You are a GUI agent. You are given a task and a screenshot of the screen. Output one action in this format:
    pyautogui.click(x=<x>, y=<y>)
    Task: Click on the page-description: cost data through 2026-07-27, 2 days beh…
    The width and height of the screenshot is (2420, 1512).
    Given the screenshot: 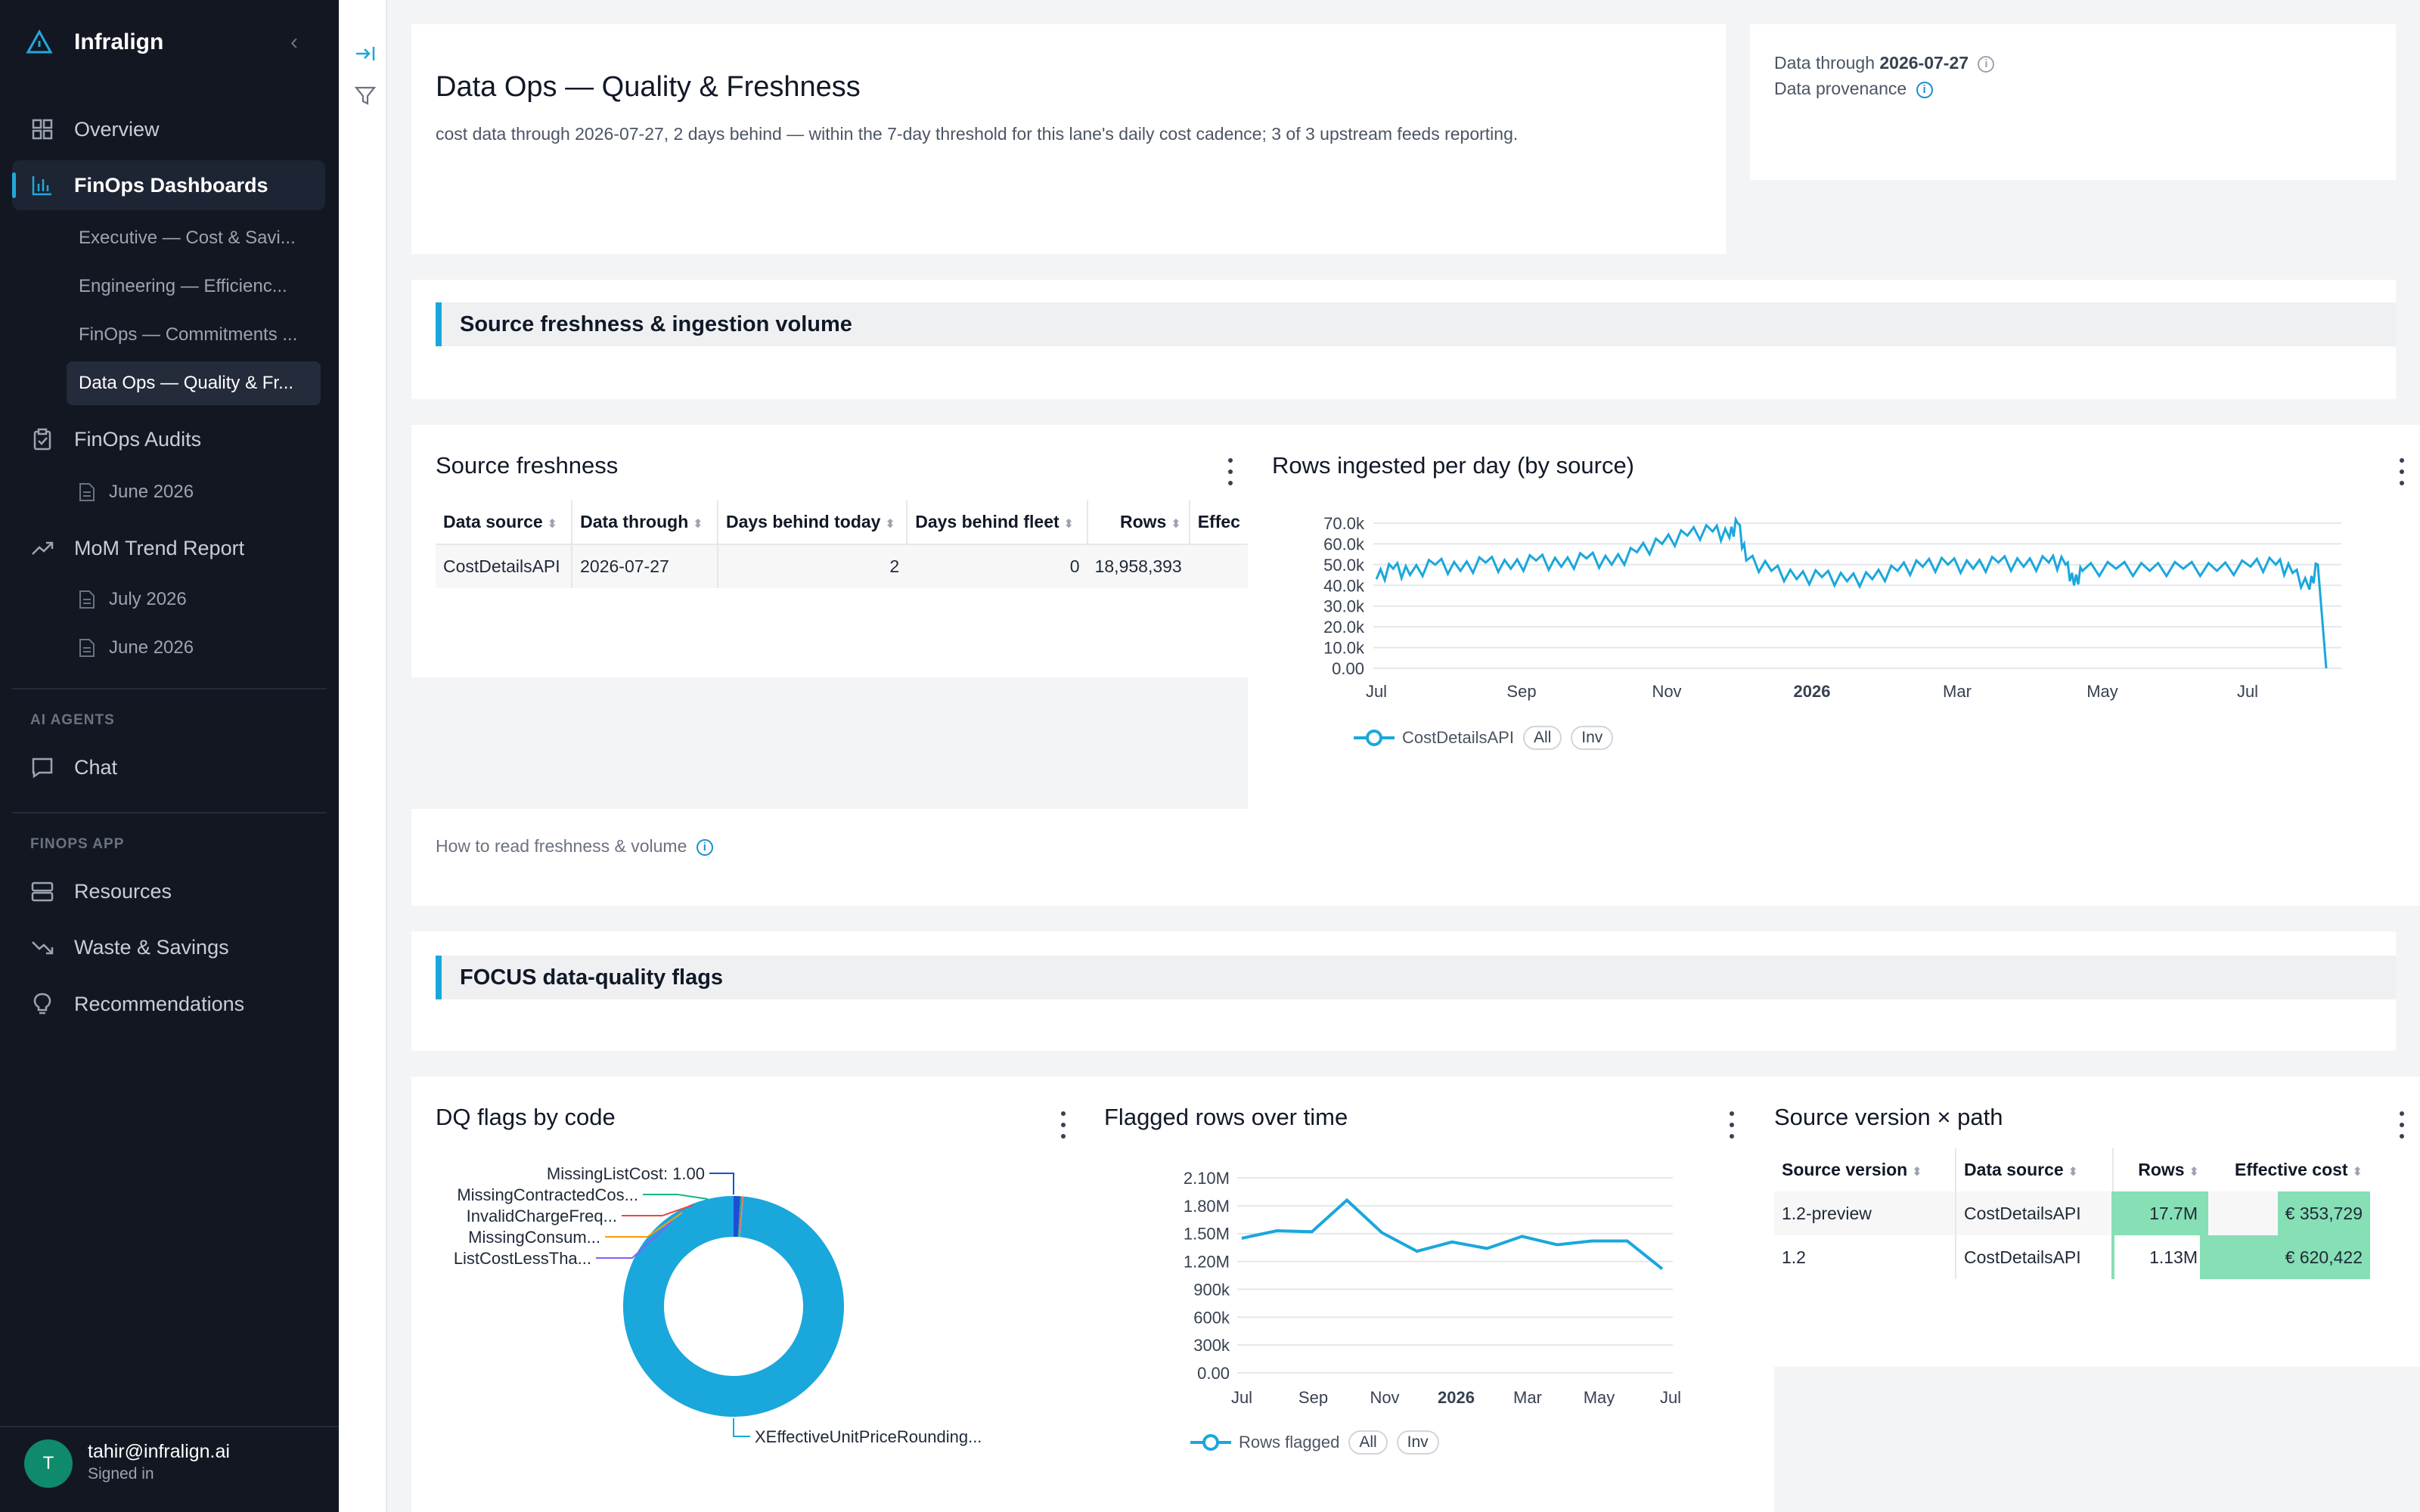 What is the action you would take?
    pyautogui.click(x=977, y=134)
    